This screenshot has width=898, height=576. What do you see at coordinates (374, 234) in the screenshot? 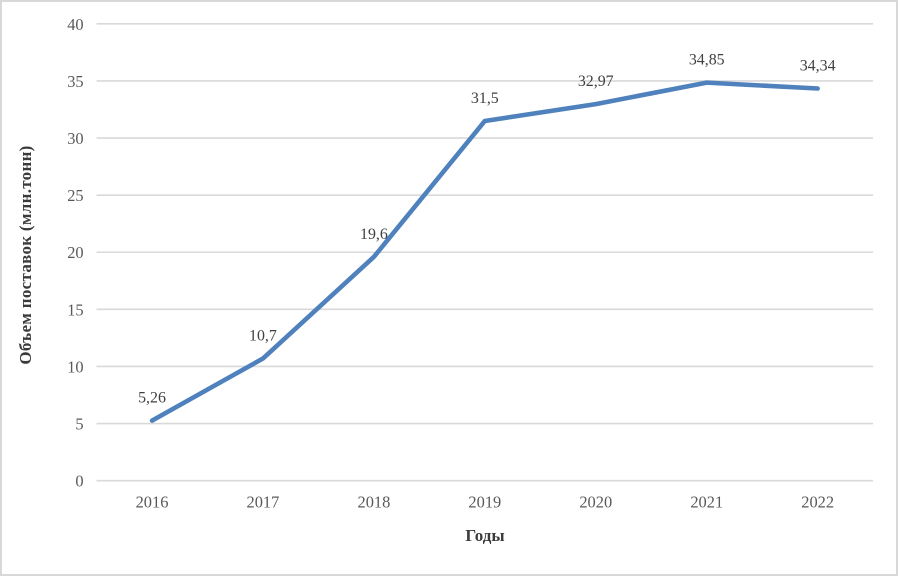
I see `data-label: 19,6` at bounding box center [374, 234].